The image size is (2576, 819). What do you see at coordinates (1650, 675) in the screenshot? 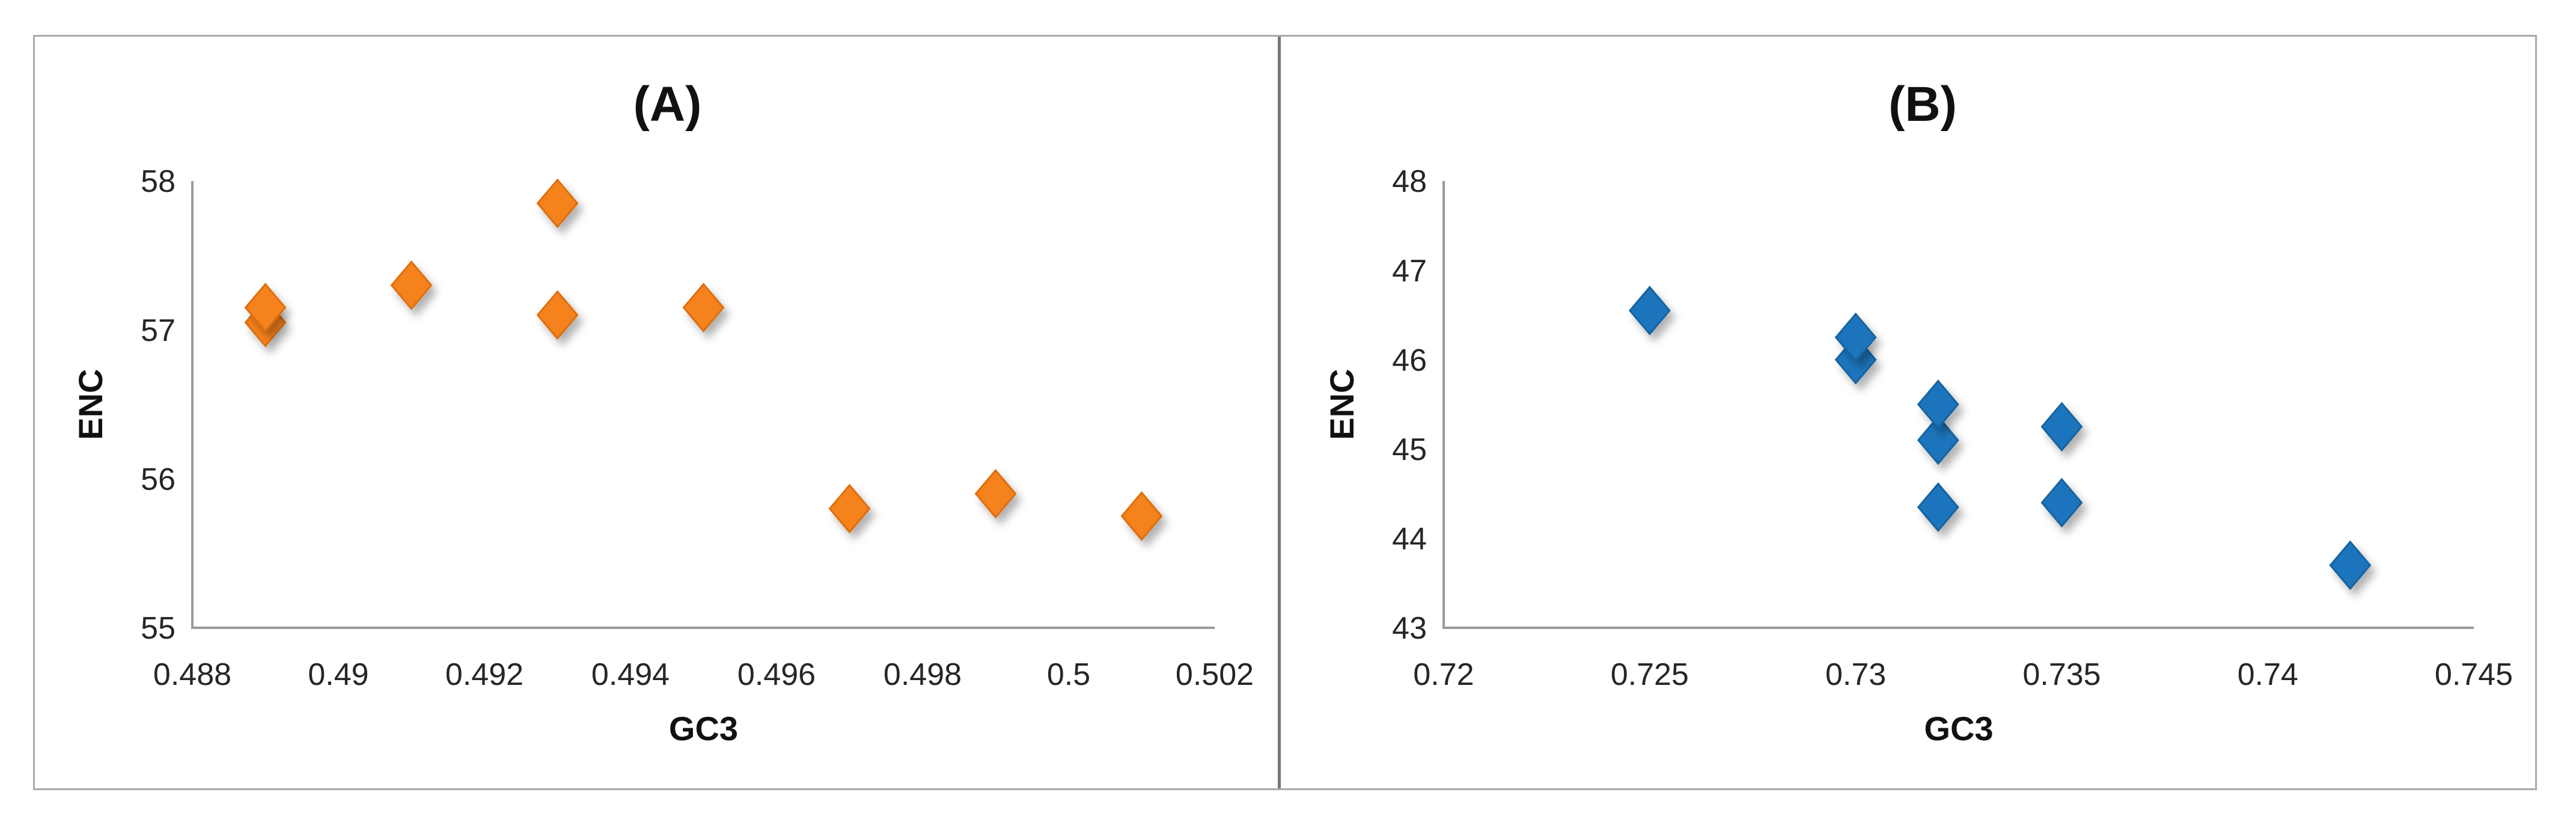
I see `x-tick-label: 0.725` at bounding box center [1650, 675].